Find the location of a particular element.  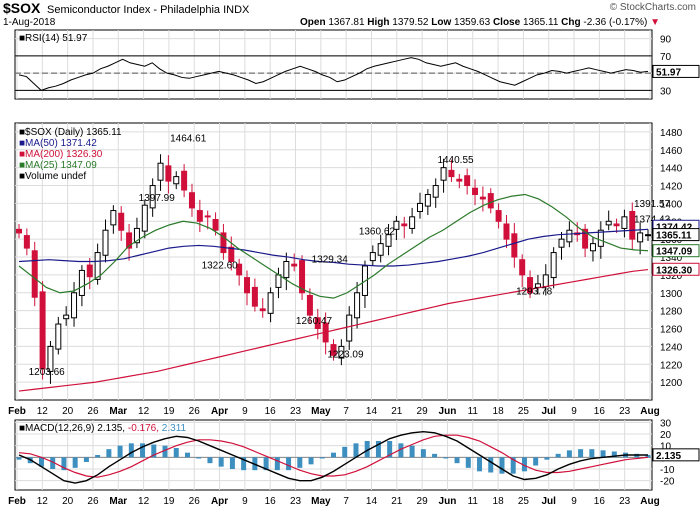

x-tick-label: 19 is located at coordinates (169, 411).